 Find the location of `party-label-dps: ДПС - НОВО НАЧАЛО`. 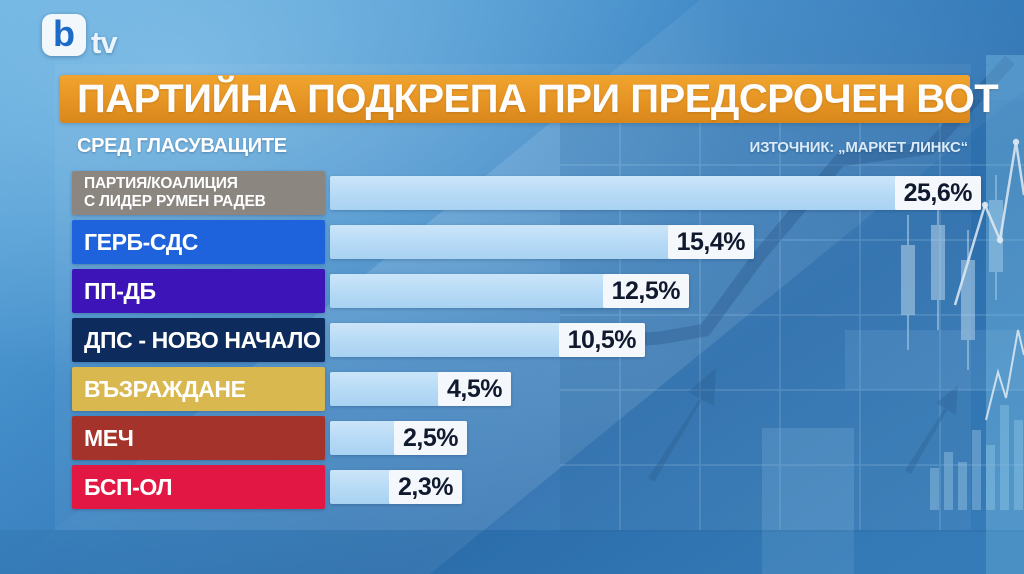

party-label-dps: ДПС - НОВО НАЧАЛО is located at coordinates (198, 340).